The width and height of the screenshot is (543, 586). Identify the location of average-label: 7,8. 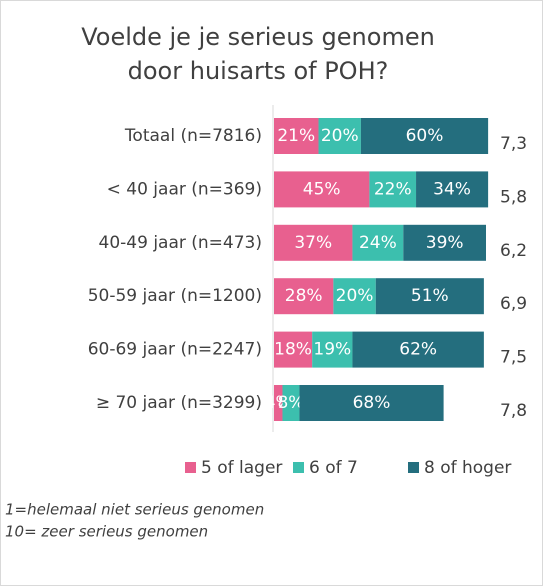
(513, 411).